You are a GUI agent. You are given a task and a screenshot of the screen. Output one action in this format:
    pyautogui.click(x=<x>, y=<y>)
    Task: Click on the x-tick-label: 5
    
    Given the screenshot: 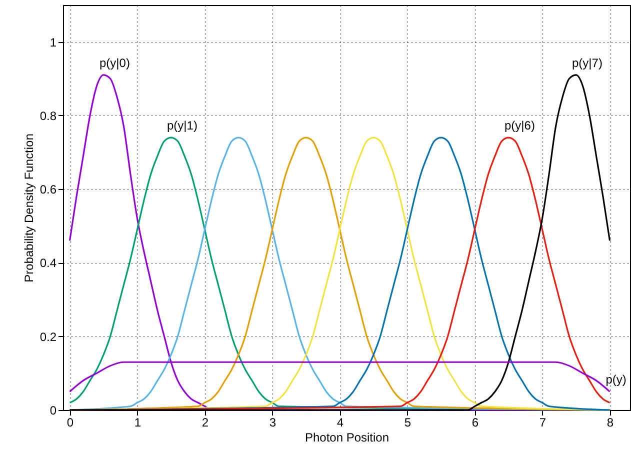 What is the action you would take?
    pyautogui.click(x=408, y=423)
    